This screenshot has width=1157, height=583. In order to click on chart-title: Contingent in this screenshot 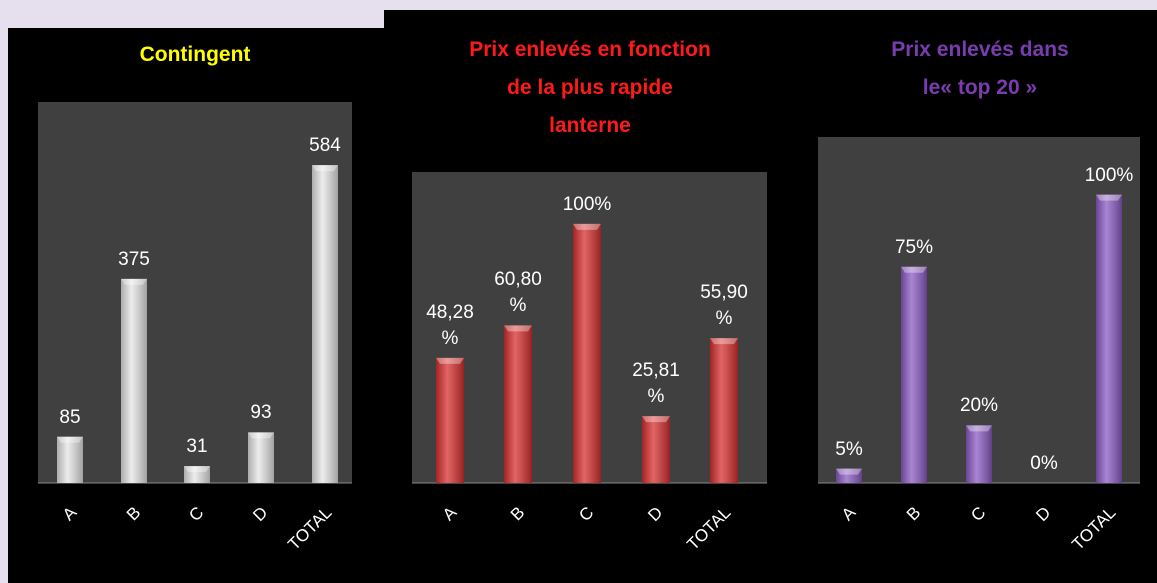, I will do `click(195, 54)`.